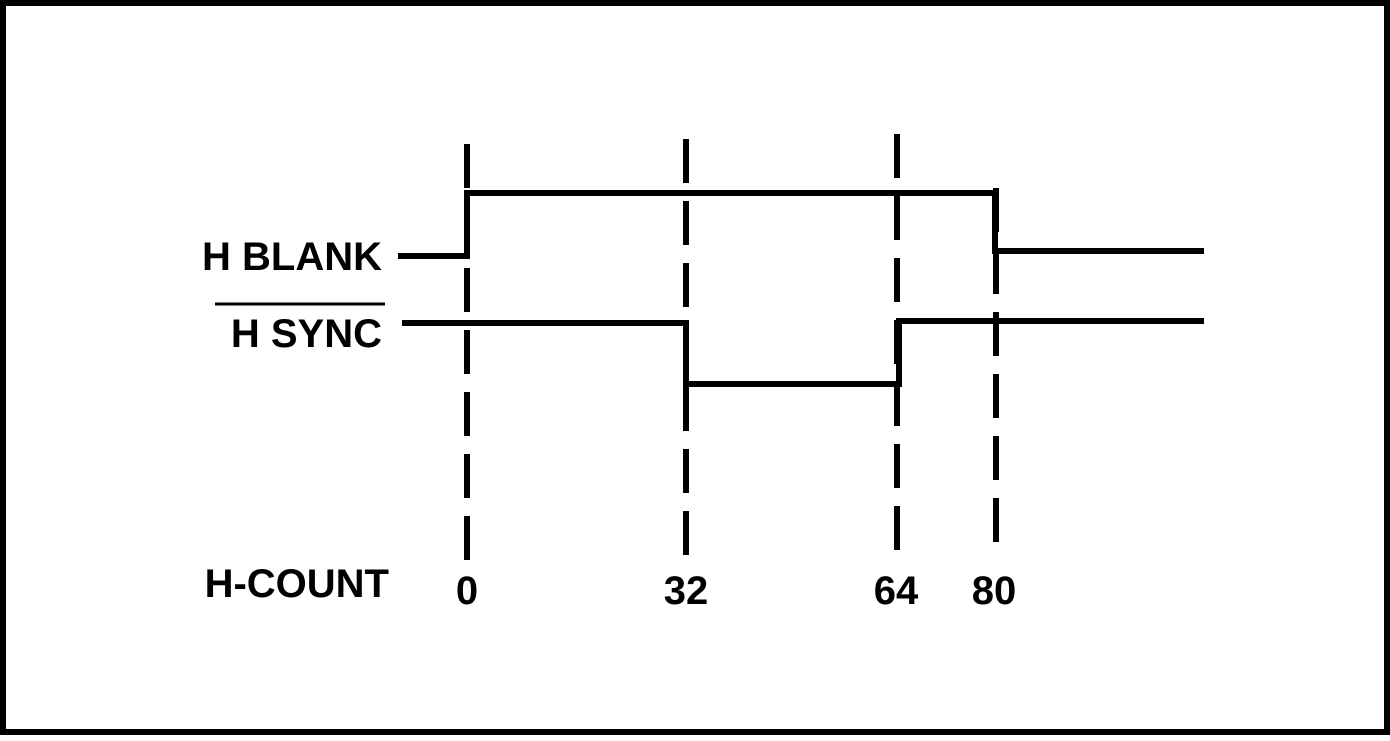 The image size is (1390, 741). Describe the element at coordinates (896, 591) in the screenshot. I see `h-count-tick-64: 64` at that location.